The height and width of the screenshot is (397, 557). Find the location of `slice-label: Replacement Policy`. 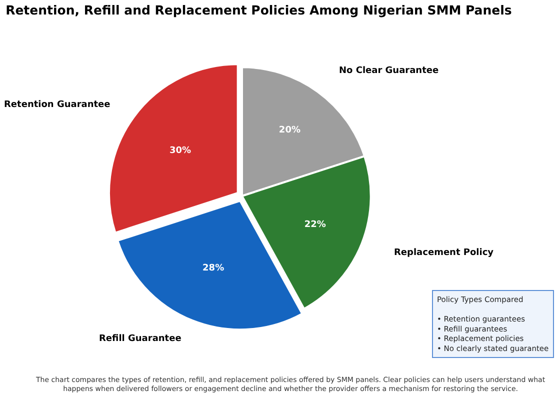

slice-label: Replacement Policy is located at coordinates (444, 253).